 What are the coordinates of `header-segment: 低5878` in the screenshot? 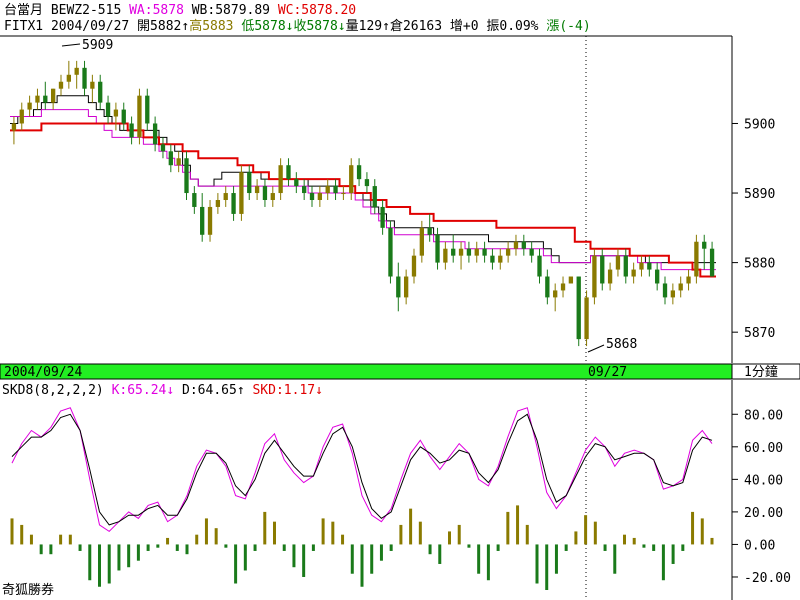 It's located at (263, 26).